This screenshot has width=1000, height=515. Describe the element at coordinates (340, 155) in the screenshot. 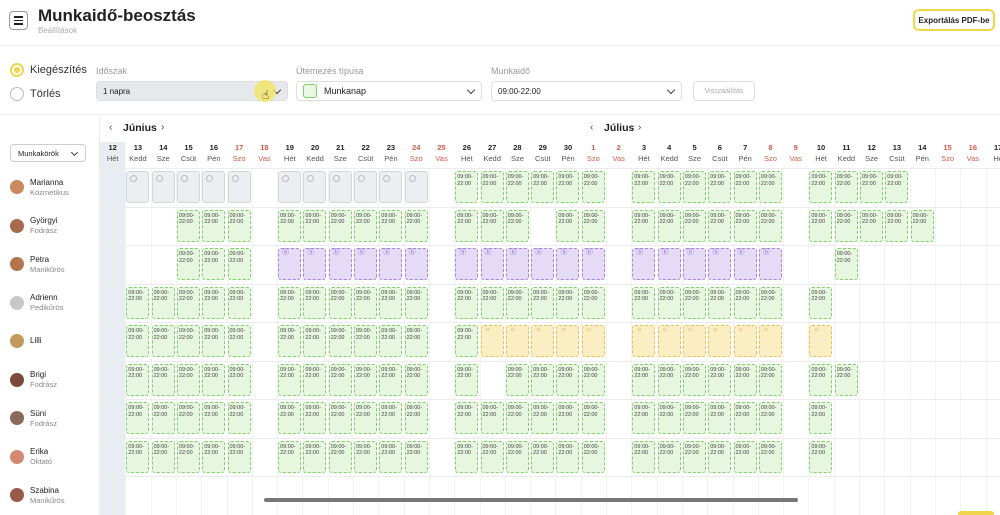

I see `day-header: 21 Sze` at that location.